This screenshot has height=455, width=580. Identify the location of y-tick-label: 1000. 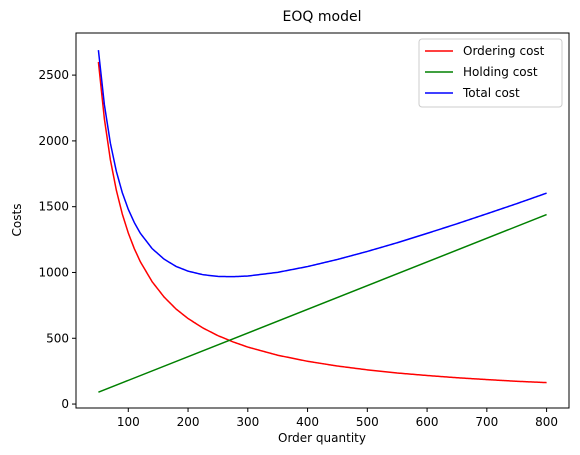
(53, 272).